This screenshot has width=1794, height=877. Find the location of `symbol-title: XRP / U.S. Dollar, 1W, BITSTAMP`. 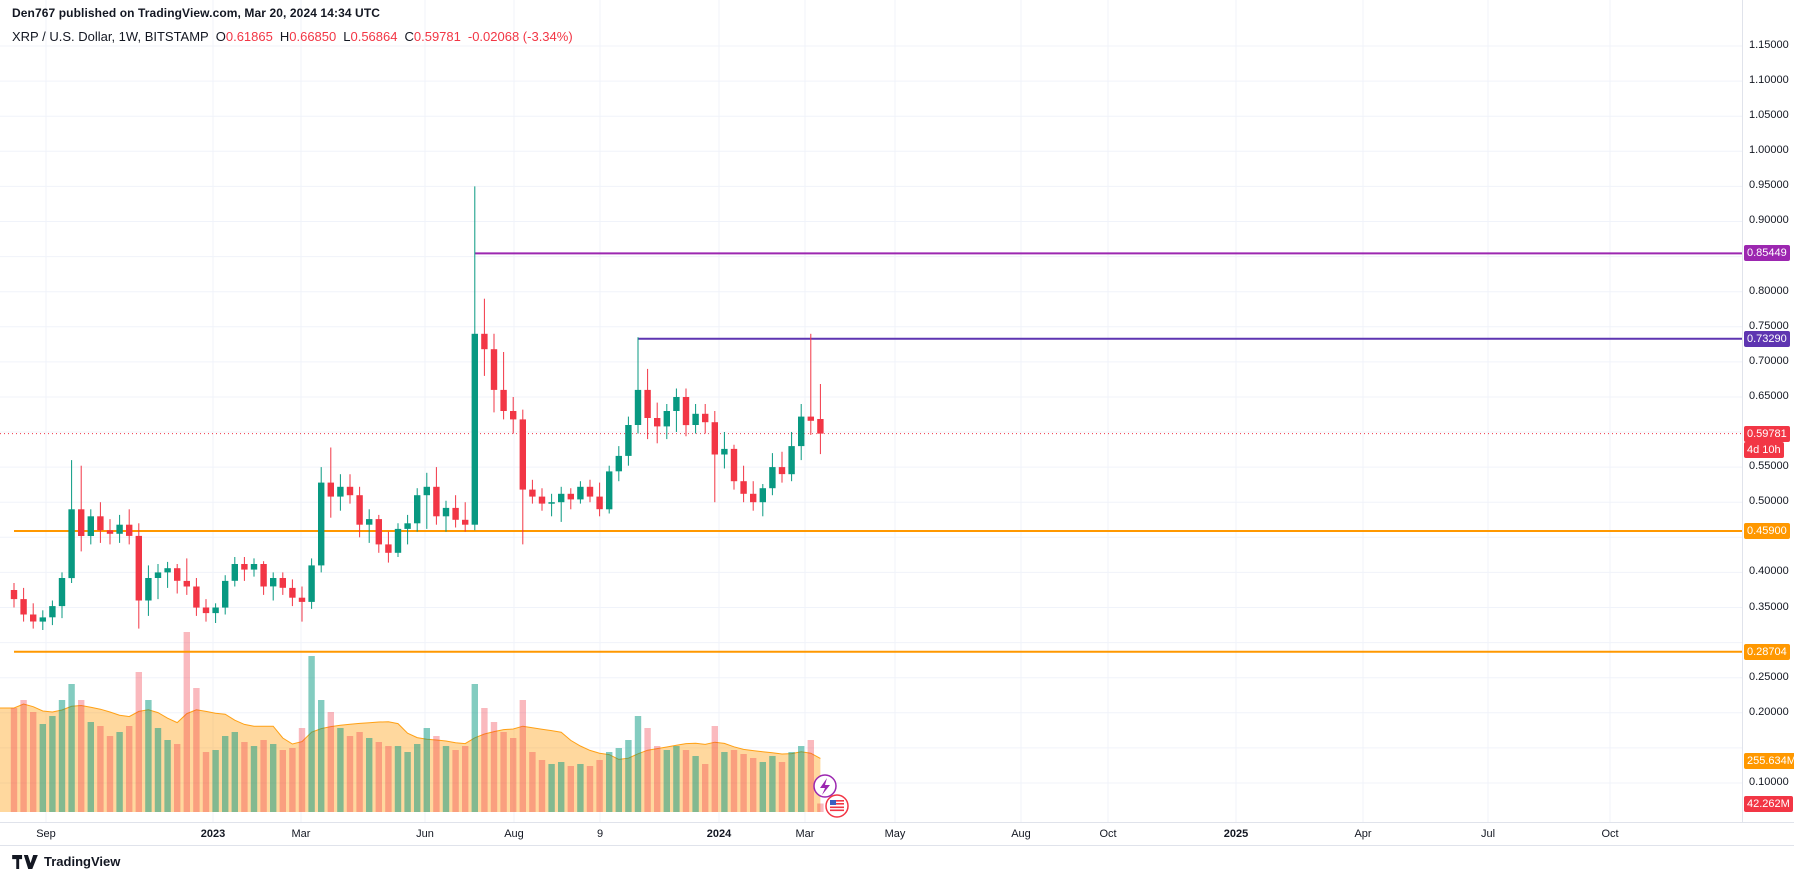

symbol-title: XRP / U.S. Dollar, 1W, BITSTAMP is located at coordinates (110, 36).